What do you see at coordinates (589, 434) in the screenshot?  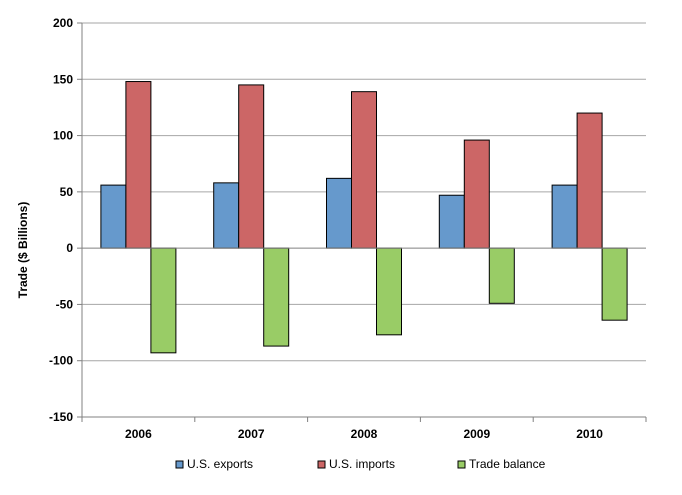 I see `x-tick-label: 2010` at bounding box center [589, 434].